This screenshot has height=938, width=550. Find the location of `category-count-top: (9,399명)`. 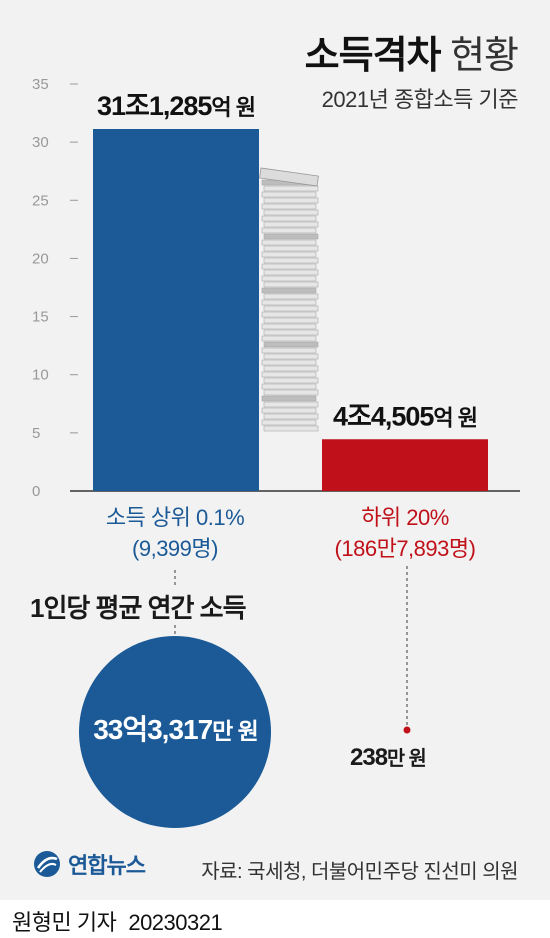

category-count-top: (9,399명) is located at coordinates (175, 548).